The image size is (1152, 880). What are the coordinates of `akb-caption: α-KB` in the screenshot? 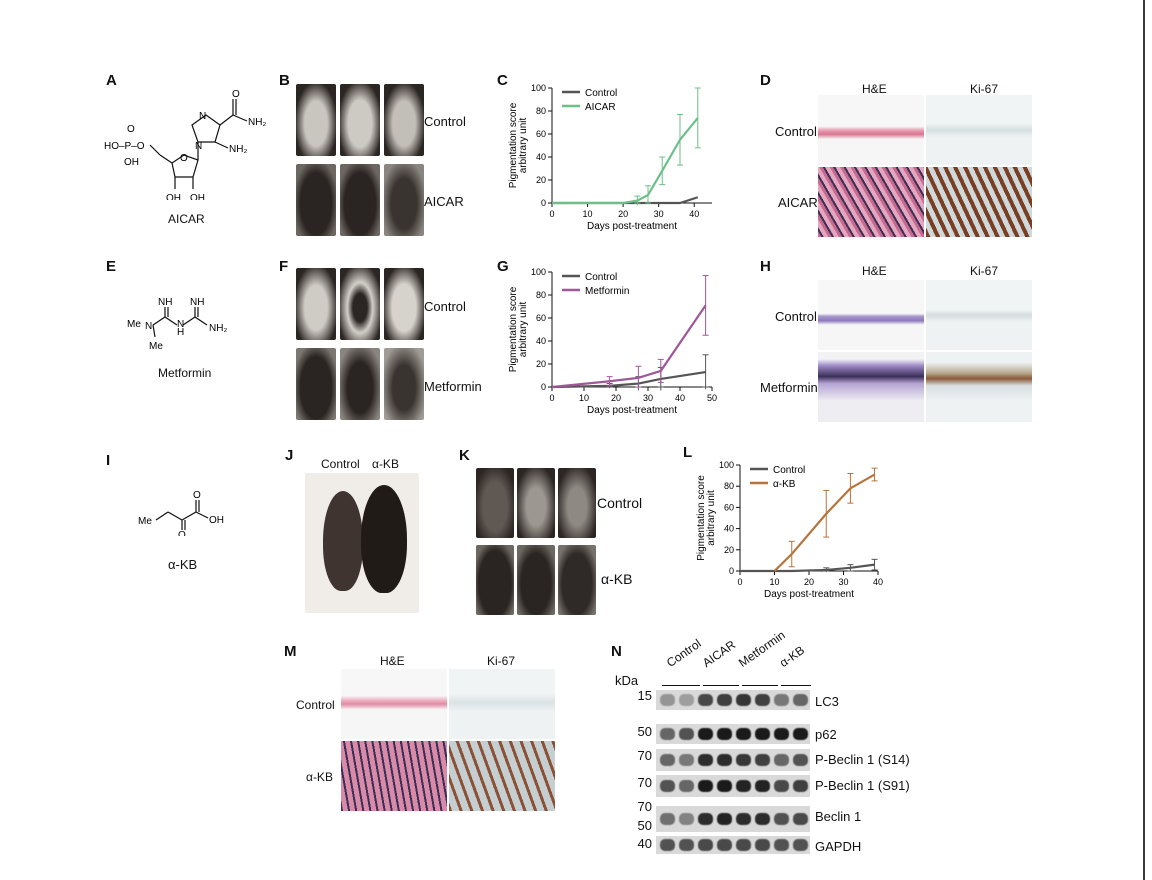 It's located at (183, 564).